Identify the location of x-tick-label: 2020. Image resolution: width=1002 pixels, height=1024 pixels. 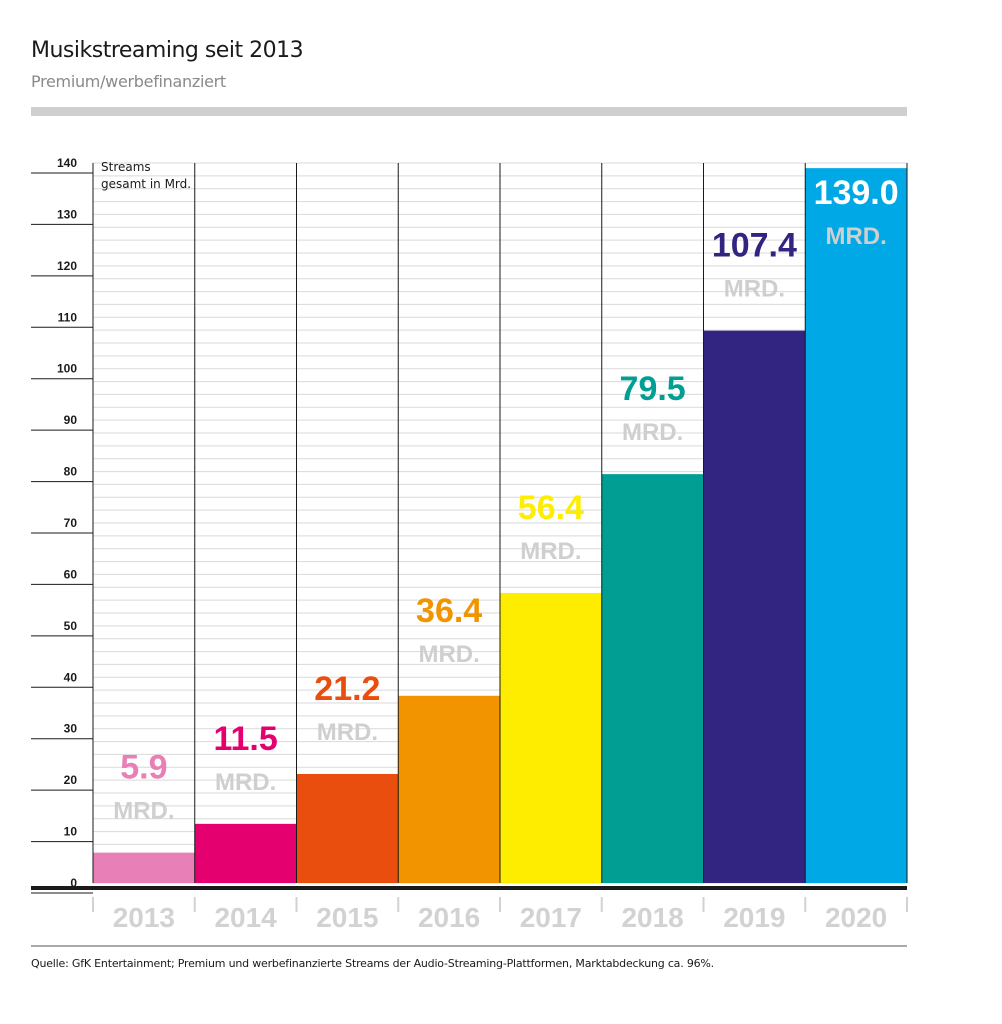
(856, 917).